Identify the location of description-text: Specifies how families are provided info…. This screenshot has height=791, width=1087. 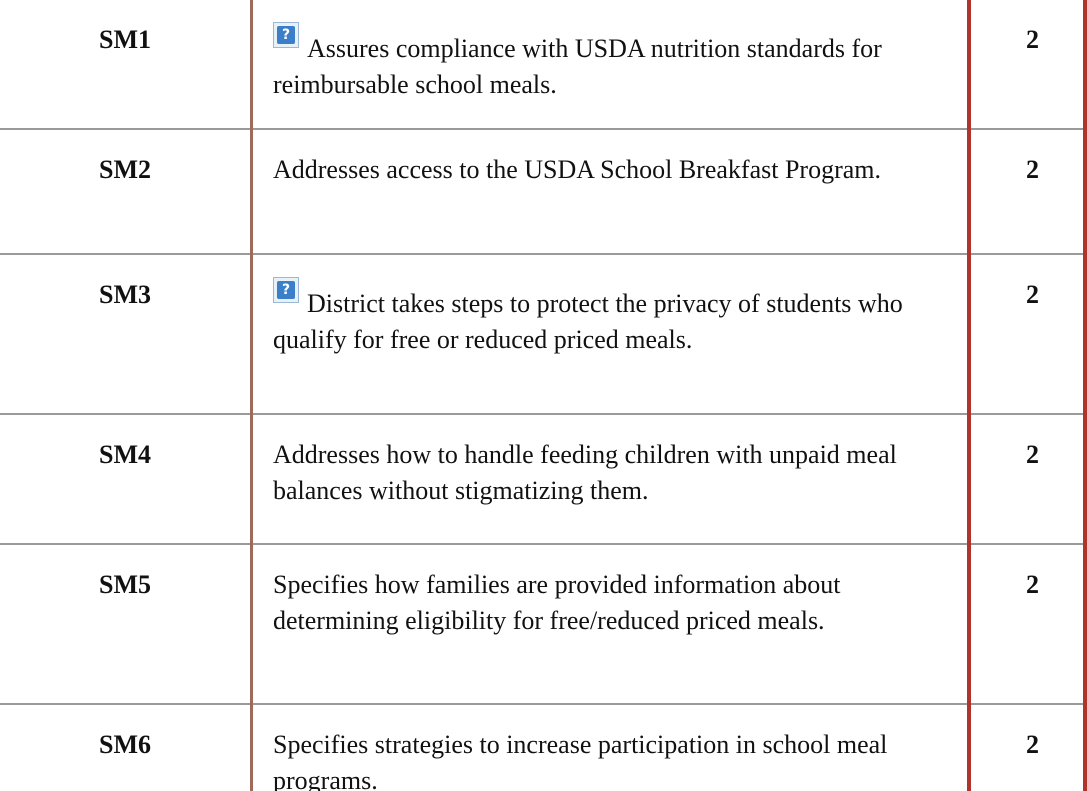
(557, 602).